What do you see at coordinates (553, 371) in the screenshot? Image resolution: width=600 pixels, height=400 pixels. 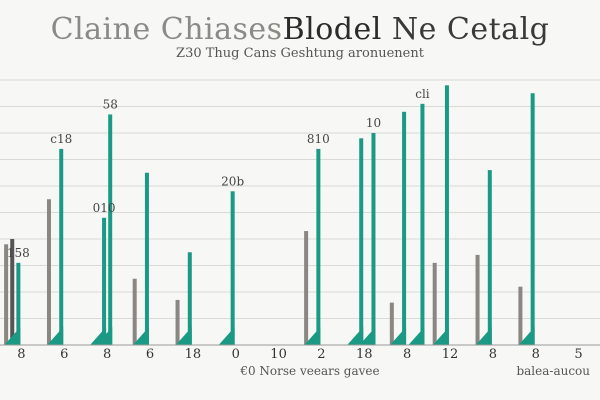 I see `x-axis-title-right: balea-aucou` at bounding box center [553, 371].